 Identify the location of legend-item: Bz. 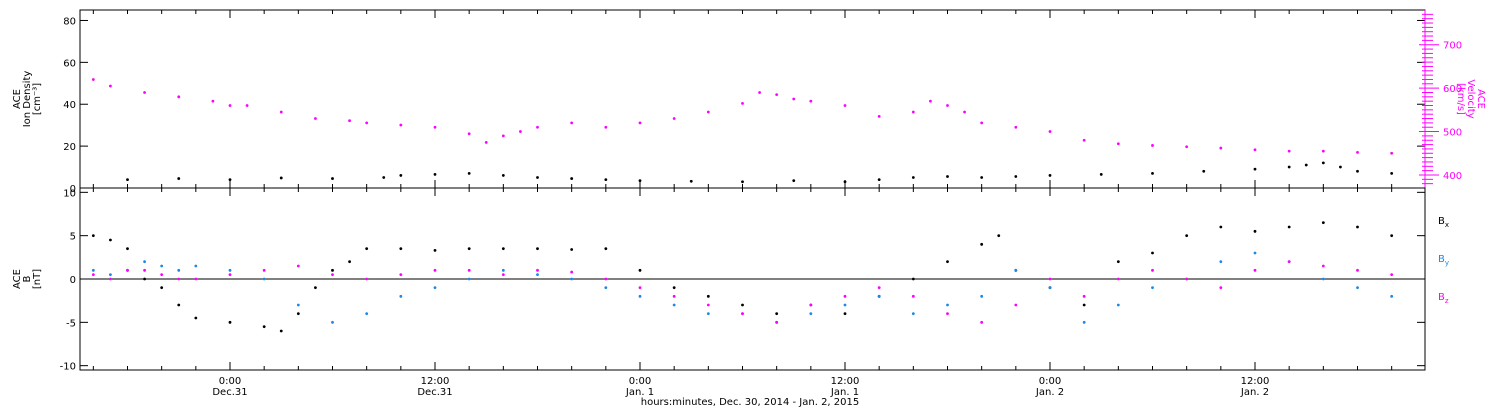
(1443, 298).